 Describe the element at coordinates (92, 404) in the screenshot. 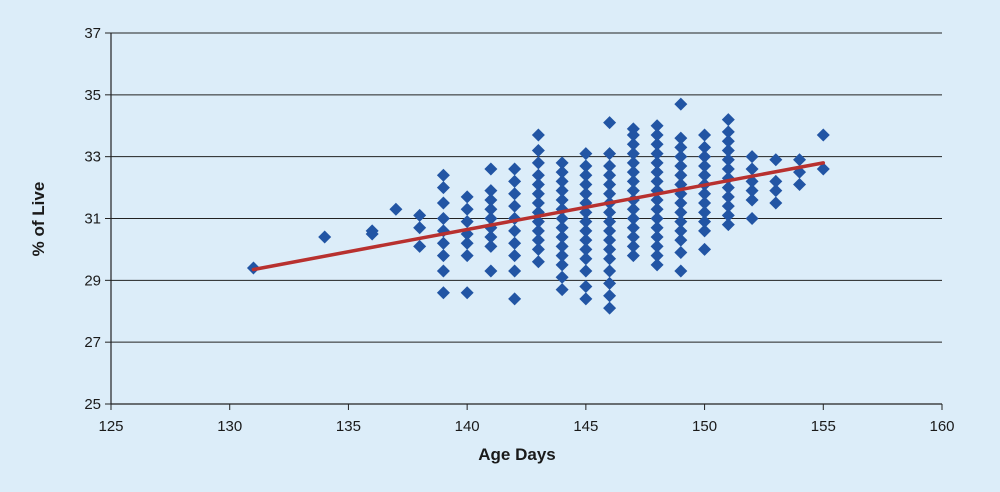

I see `y-tick-label: 25` at that location.